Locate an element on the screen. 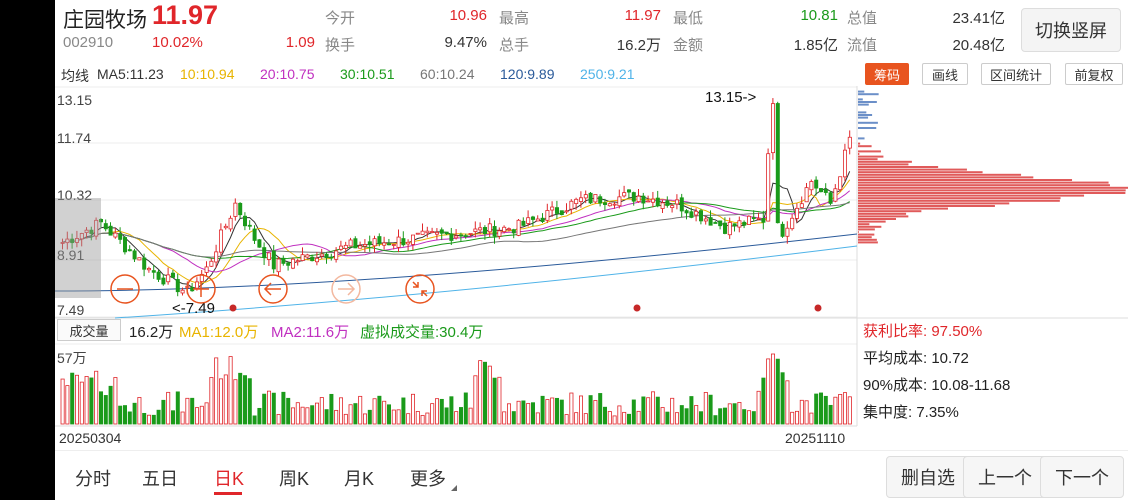 The image size is (1128, 500). current-price: 11.97 is located at coordinates (185, 15).